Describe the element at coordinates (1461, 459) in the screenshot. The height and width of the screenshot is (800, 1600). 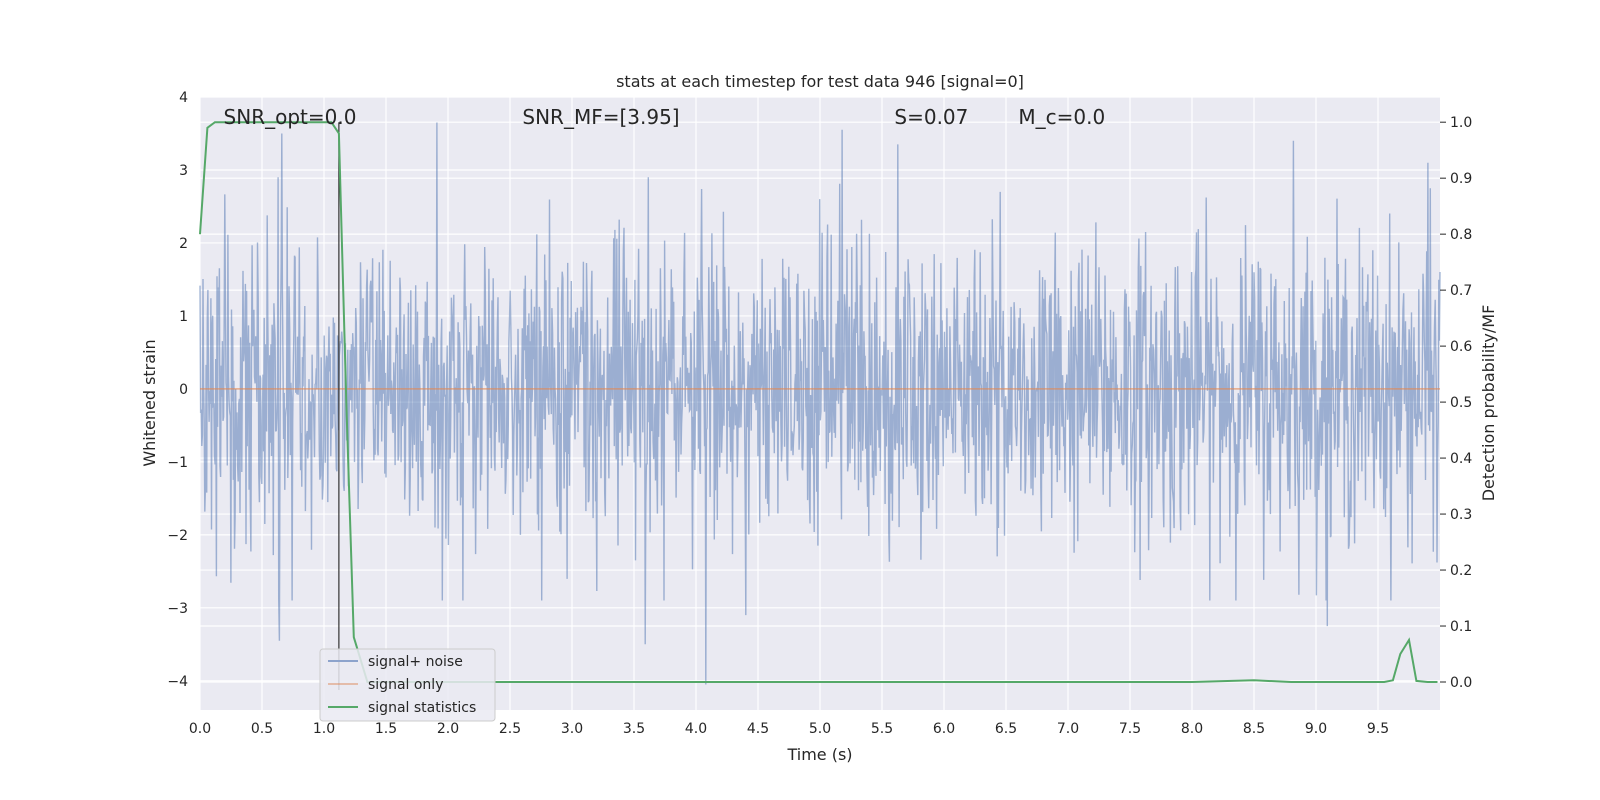
I see `y-right-tick-4: 0.4` at that location.